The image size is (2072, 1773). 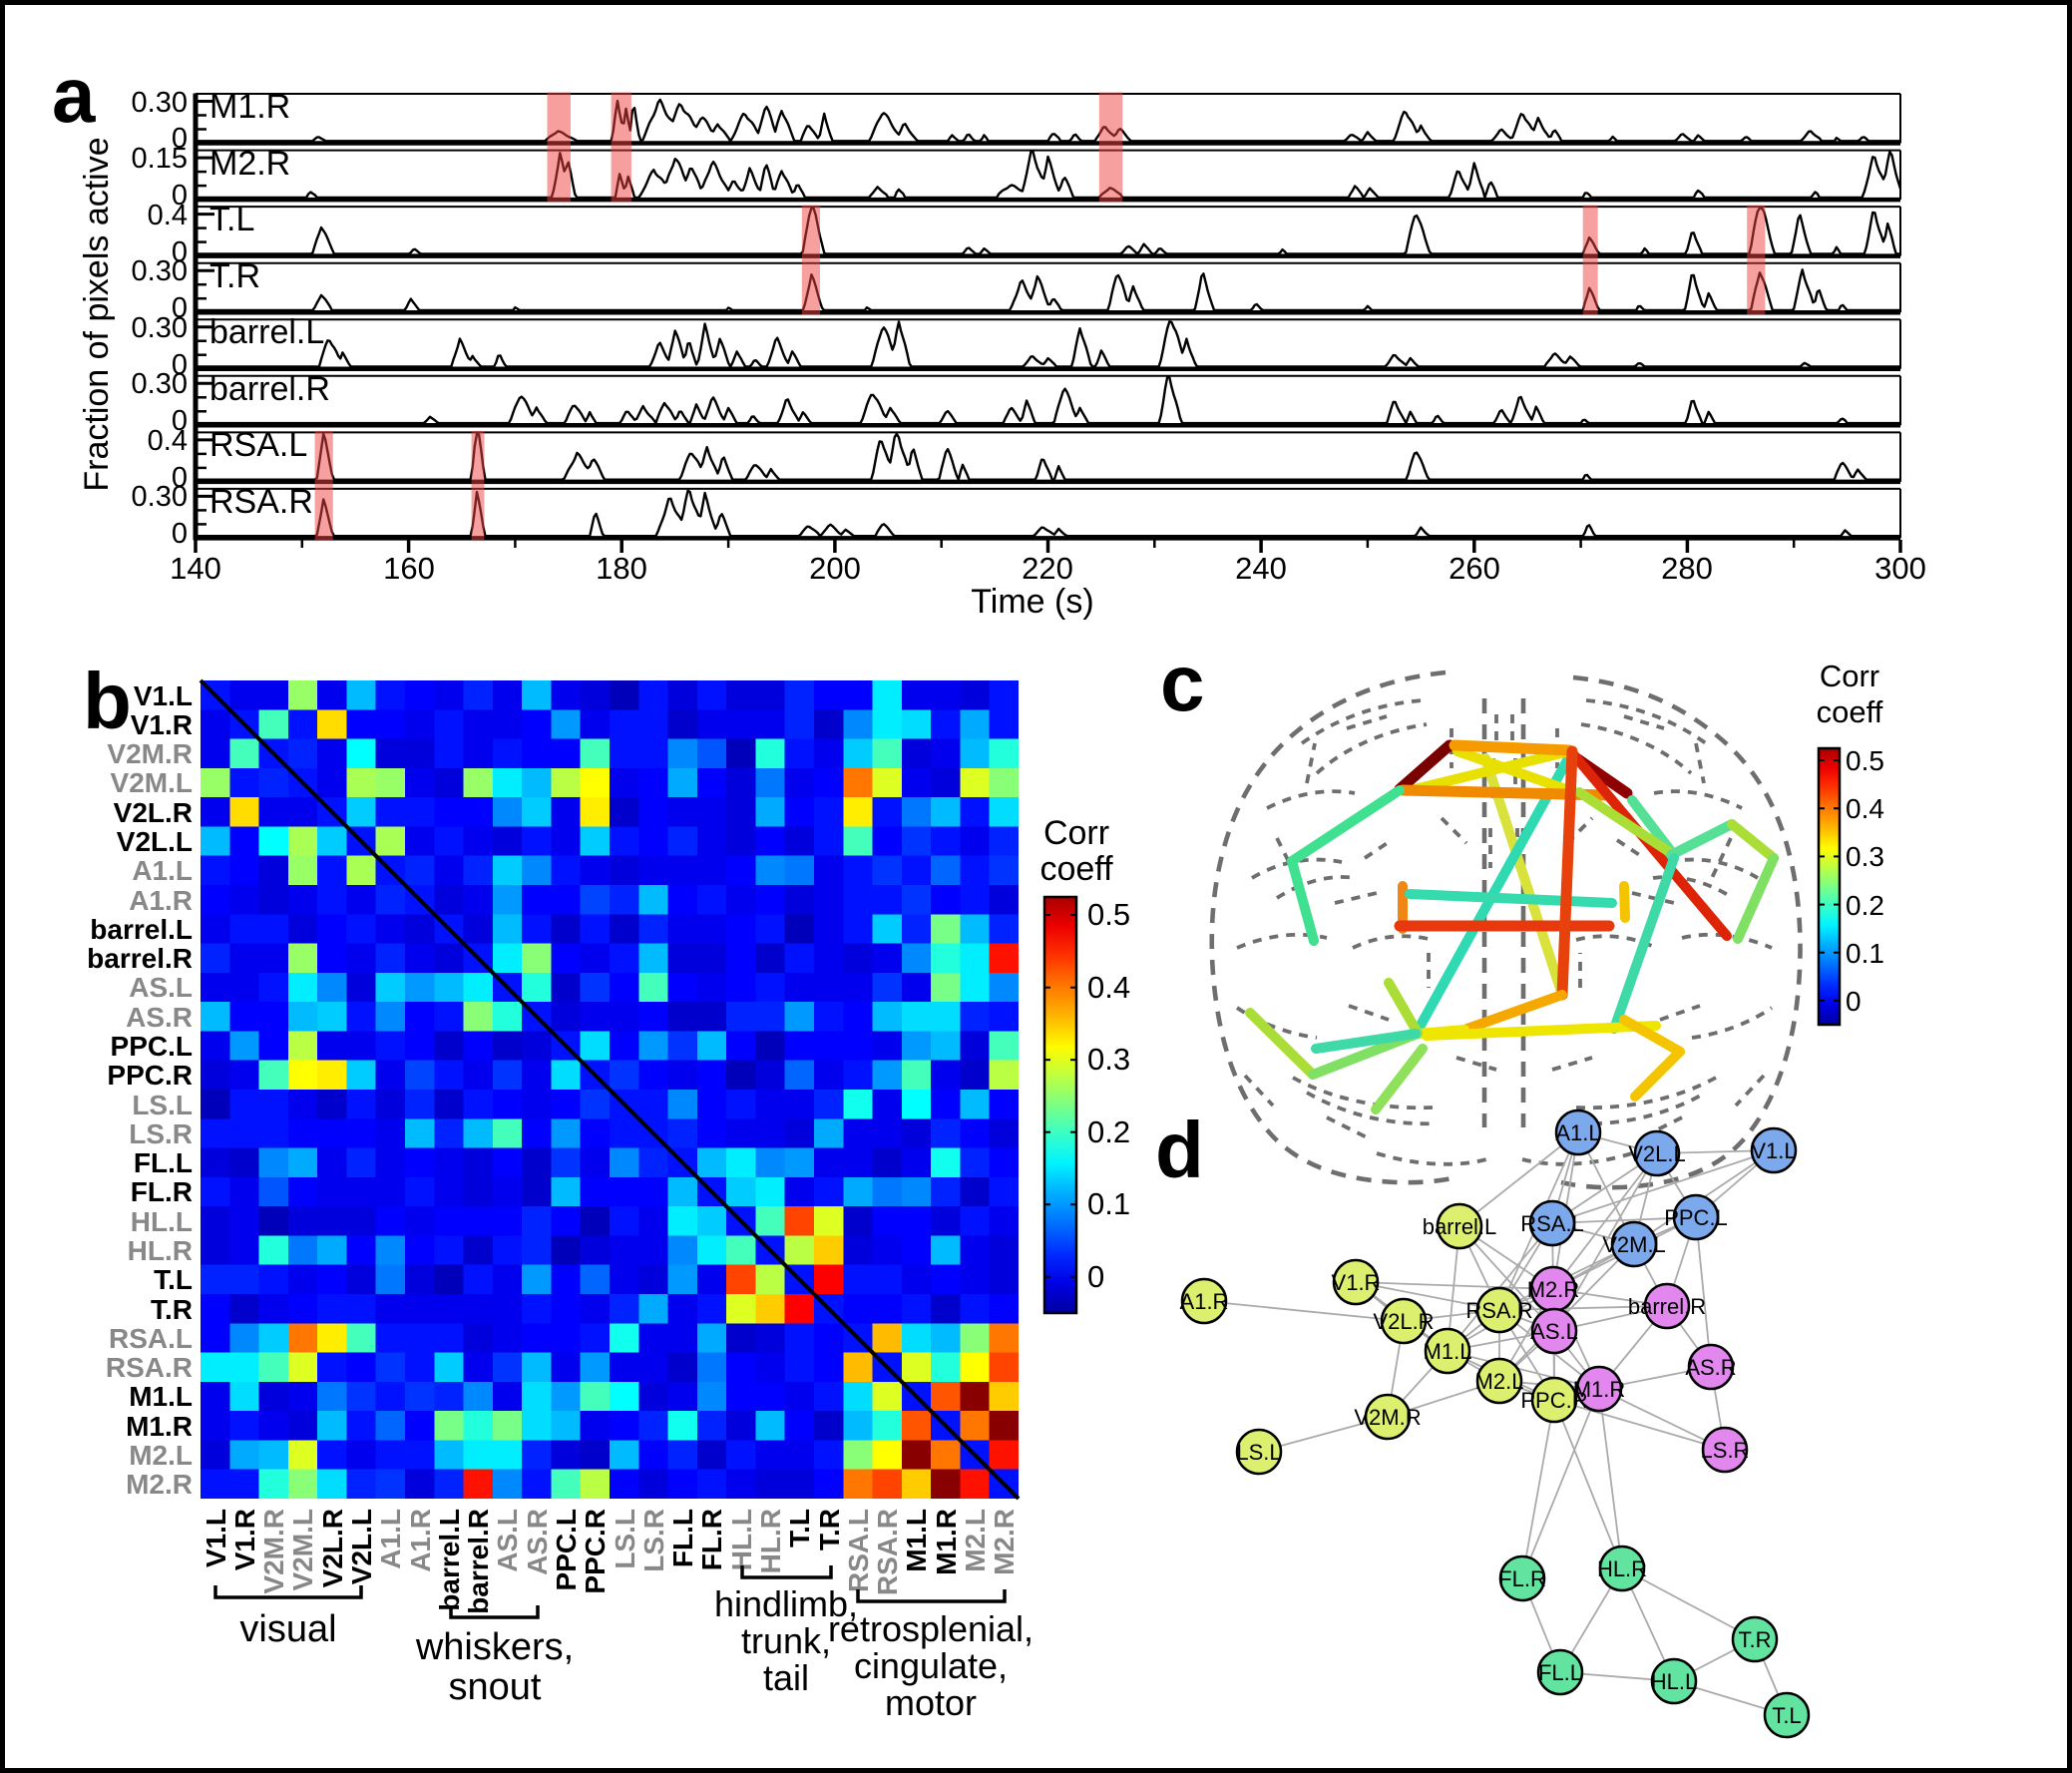 I want to click on svg-text: d, so click(x=1179, y=1150).